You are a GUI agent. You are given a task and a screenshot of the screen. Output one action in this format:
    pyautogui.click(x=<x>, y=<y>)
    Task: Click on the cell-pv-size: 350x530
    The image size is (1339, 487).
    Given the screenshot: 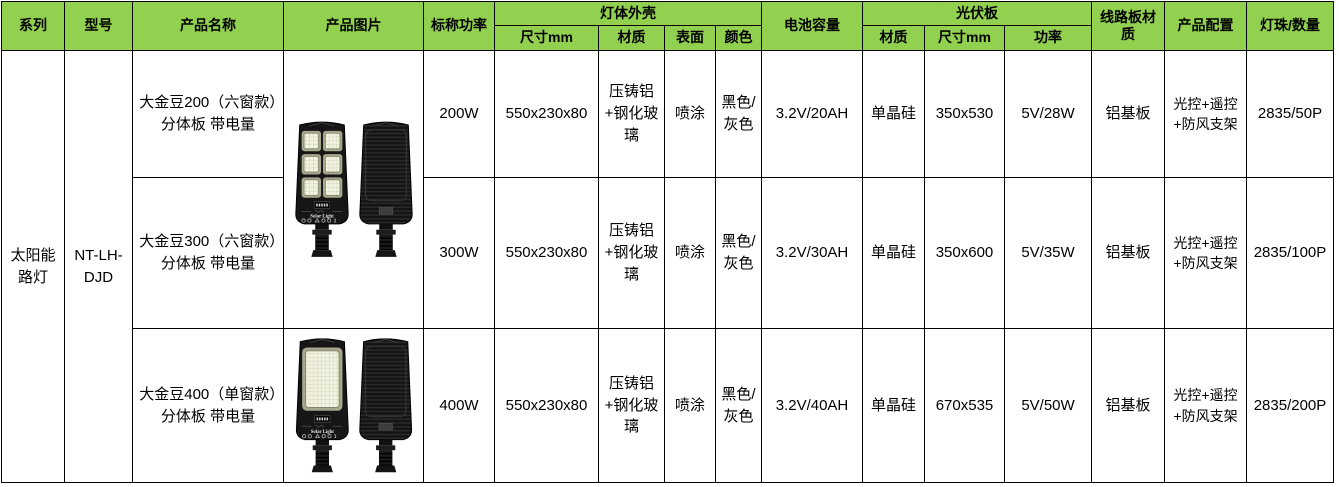 What is the action you would take?
    pyautogui.click(x=964, y=114)
    